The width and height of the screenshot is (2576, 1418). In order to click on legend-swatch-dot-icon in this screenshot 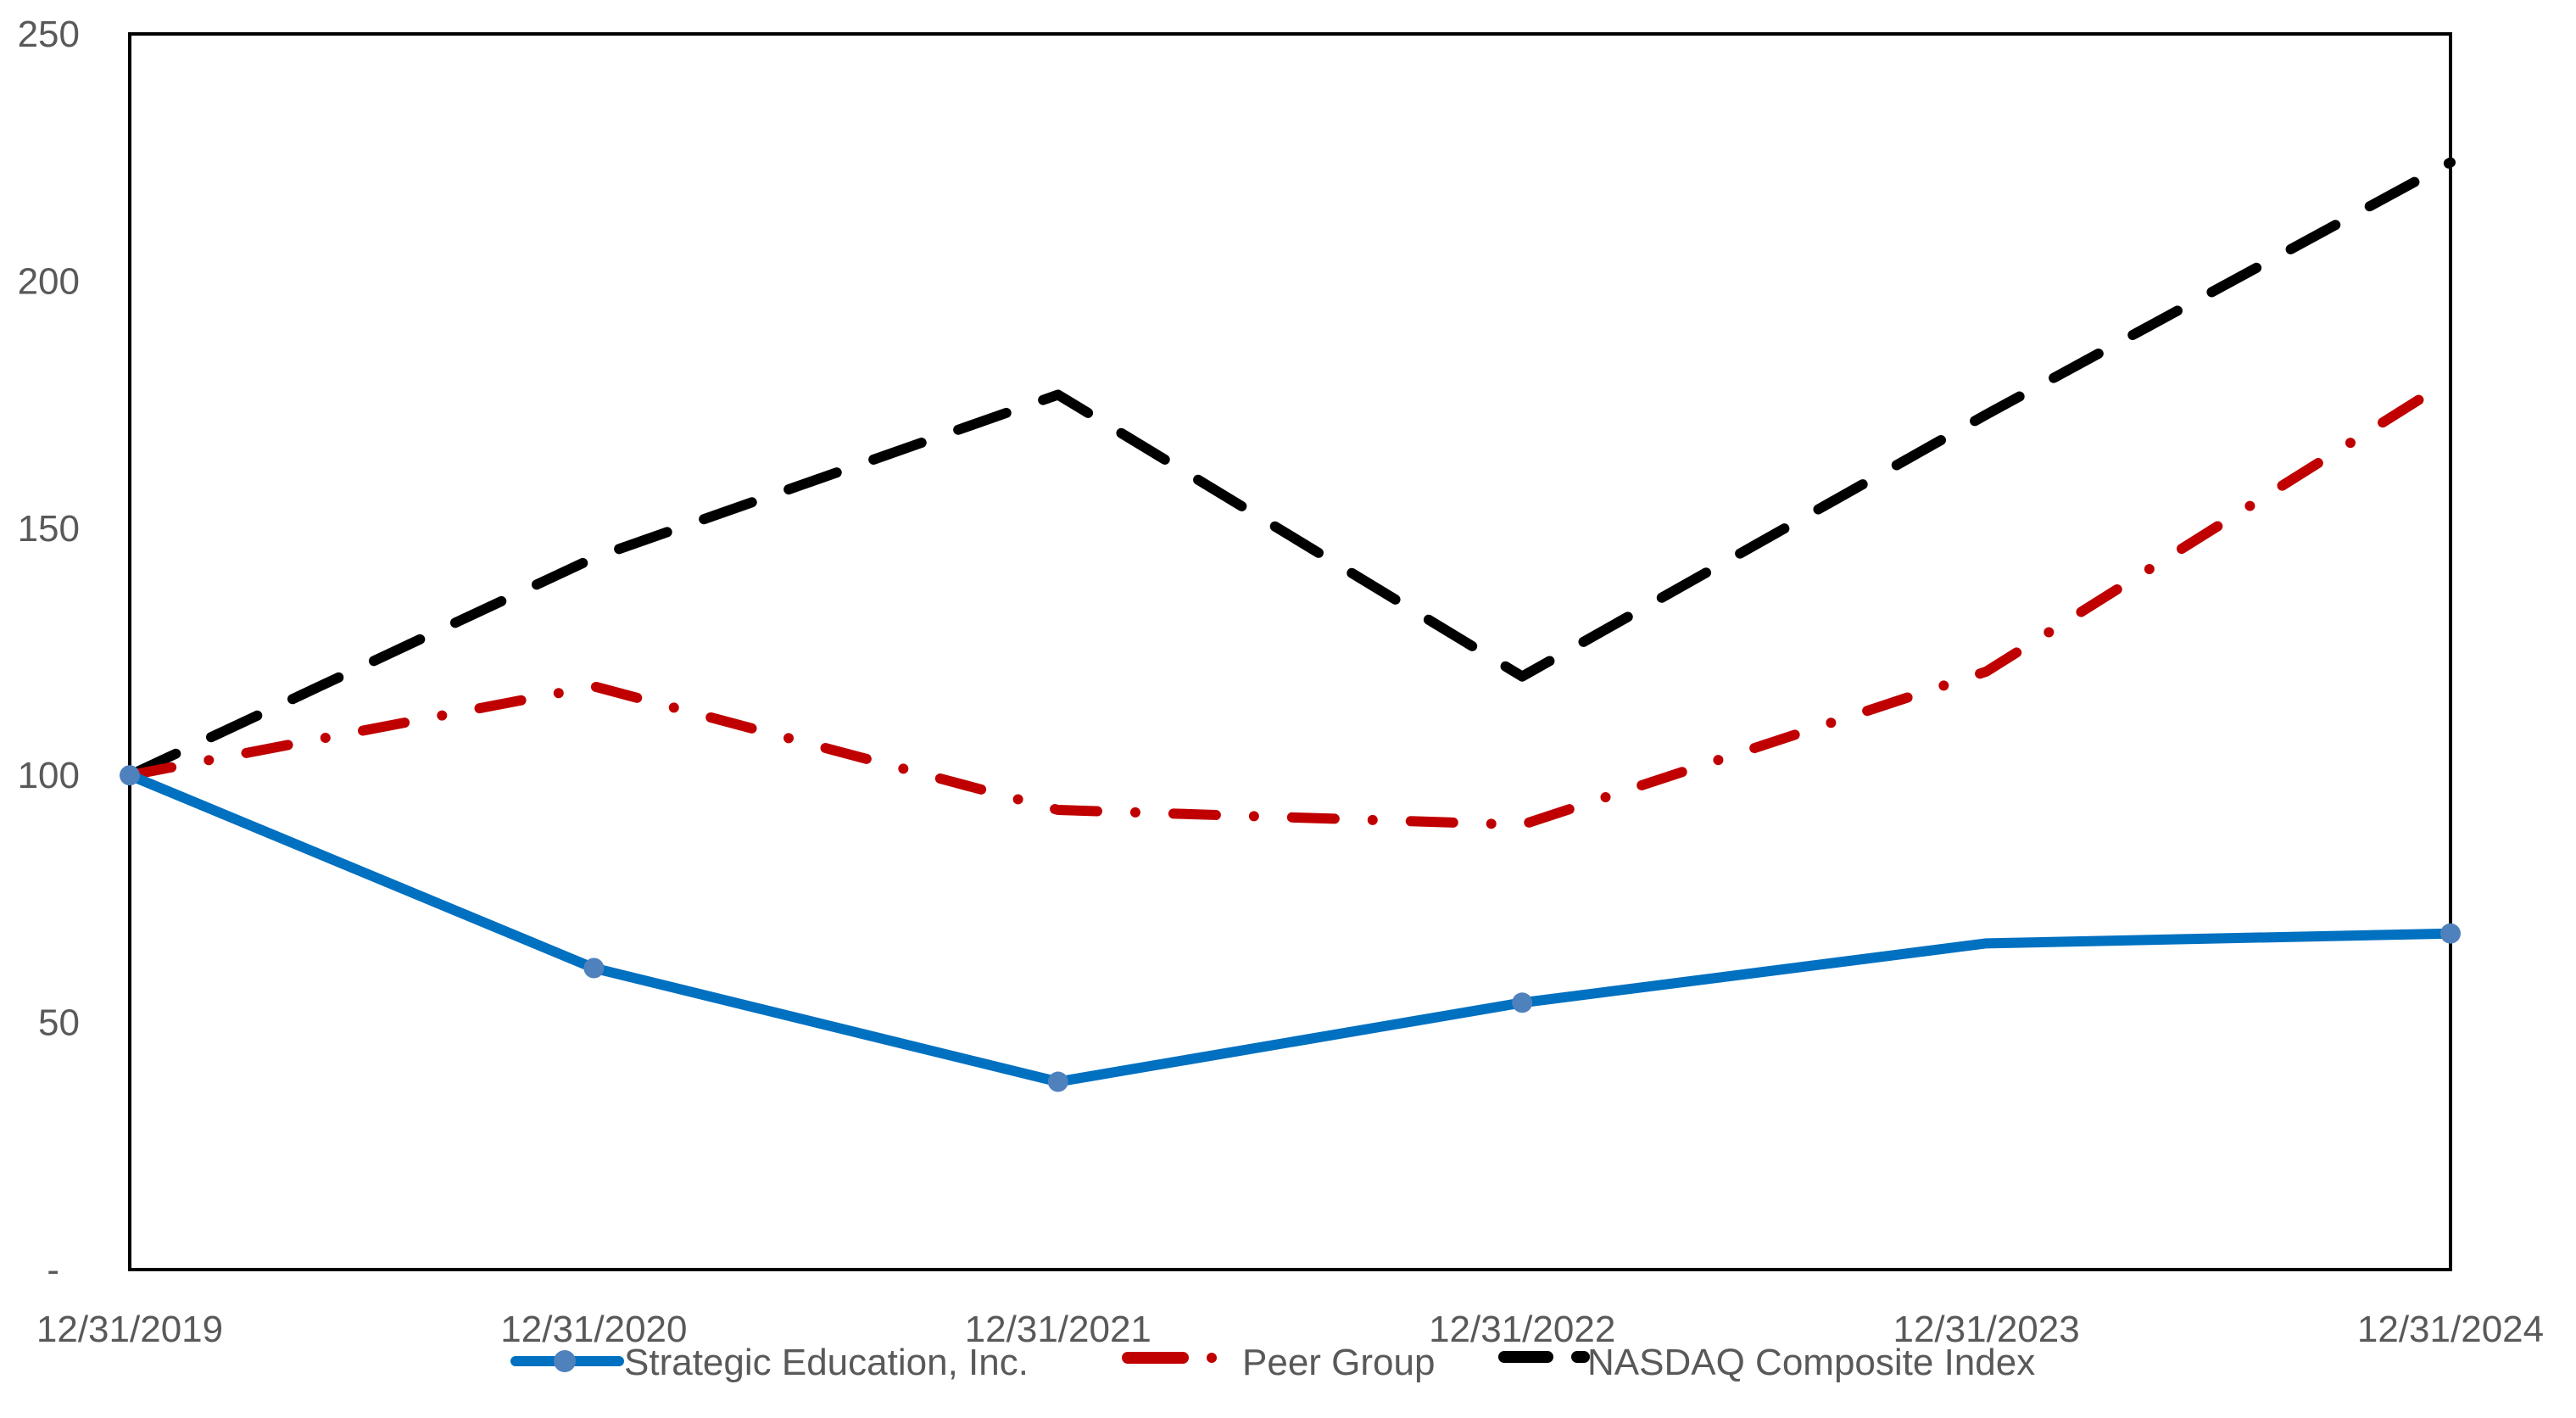, I will do `click(1212, 1358)`.